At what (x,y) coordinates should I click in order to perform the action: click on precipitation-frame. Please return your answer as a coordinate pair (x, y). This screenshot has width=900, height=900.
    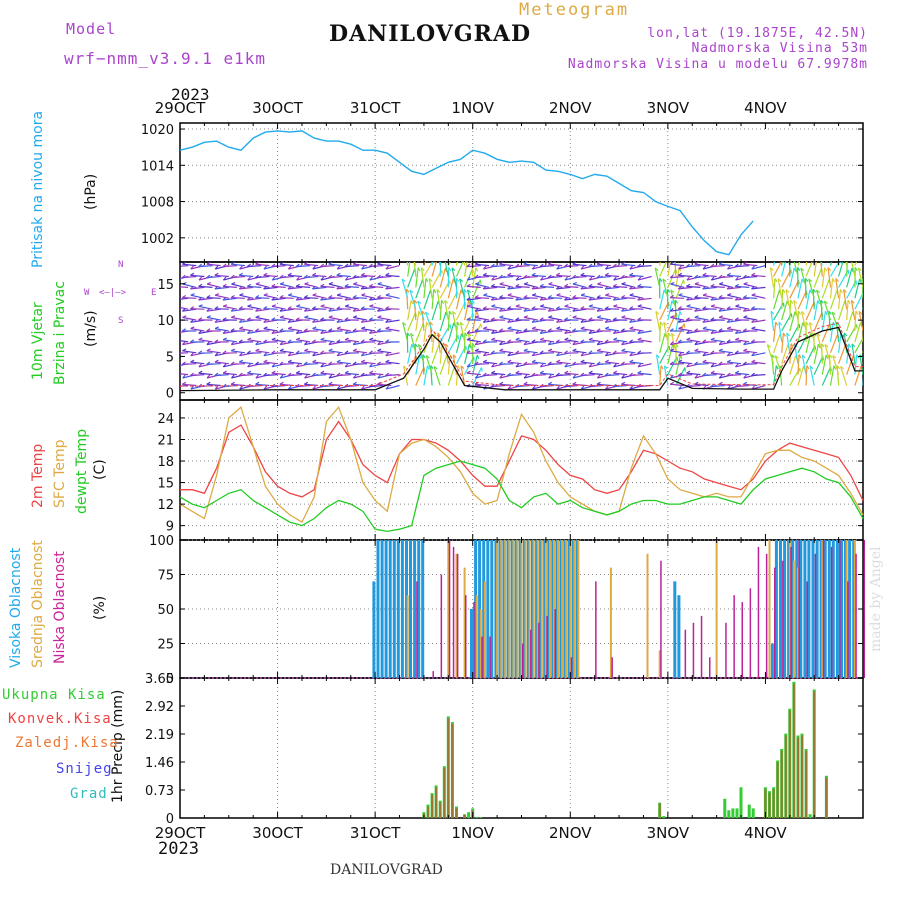
    Looking at the image, I should click on (521, 748).